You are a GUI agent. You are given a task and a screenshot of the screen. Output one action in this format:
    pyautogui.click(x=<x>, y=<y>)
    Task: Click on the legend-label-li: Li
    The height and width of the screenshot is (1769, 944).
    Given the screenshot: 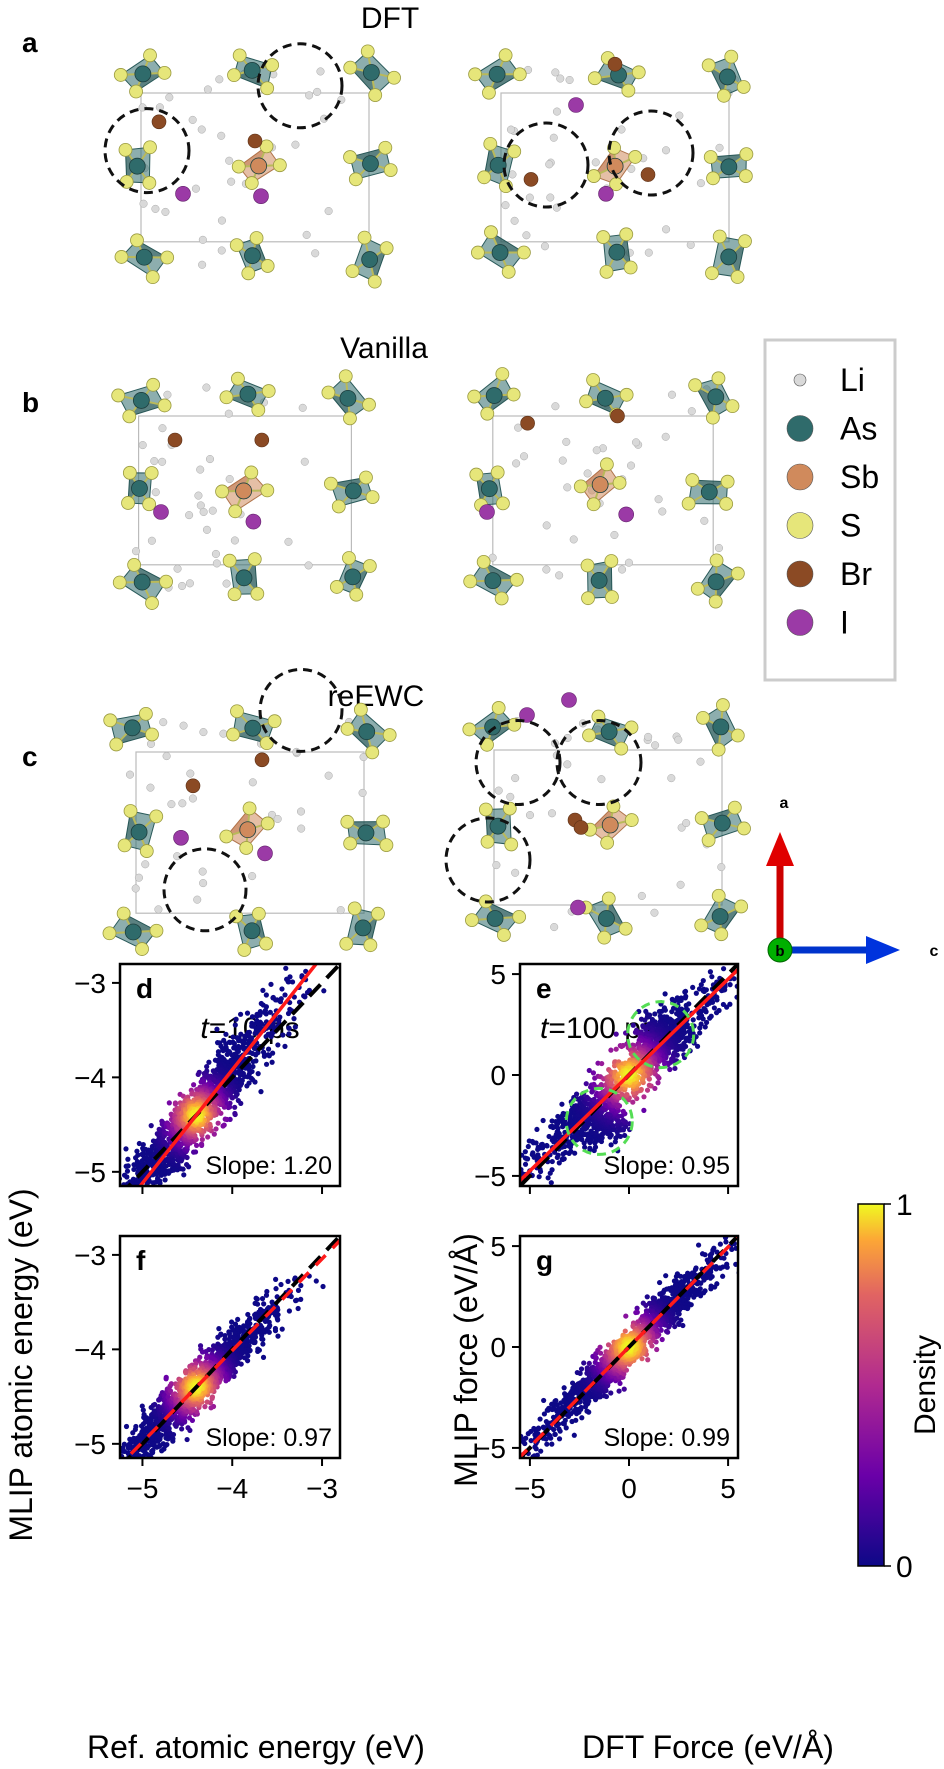 What is the action you would take?
    pyautogui.click(x=852, y=380)
    